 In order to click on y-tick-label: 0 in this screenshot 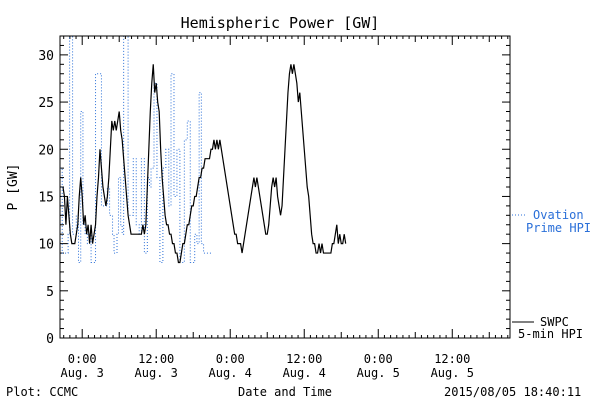, I will do `click(50, 339)`.